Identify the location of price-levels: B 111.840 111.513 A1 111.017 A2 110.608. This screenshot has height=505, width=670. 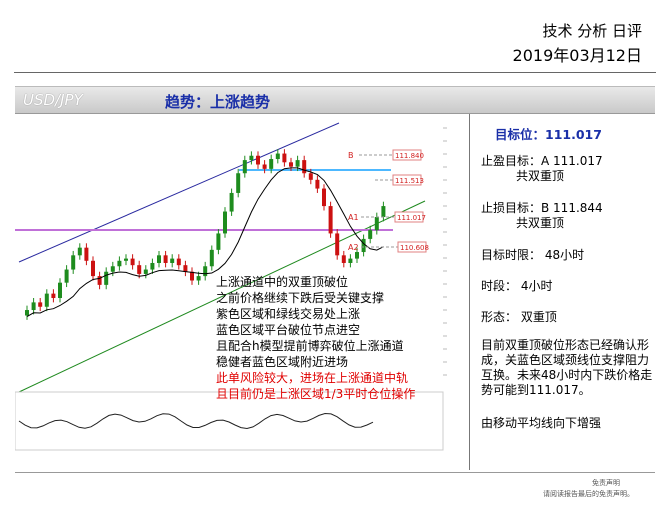
(388, 201).